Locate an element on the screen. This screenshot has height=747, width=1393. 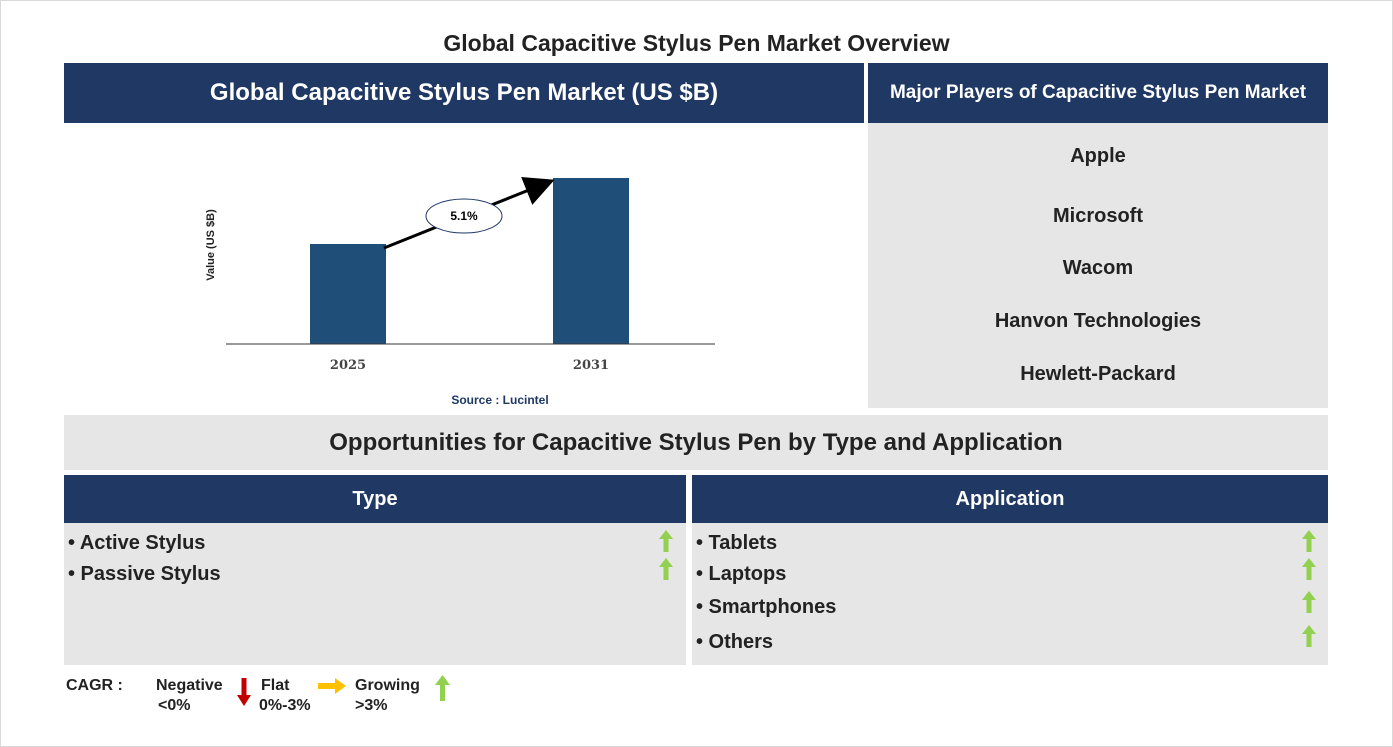
player-wacom: Wacom is located at coordinates (1098, 268).